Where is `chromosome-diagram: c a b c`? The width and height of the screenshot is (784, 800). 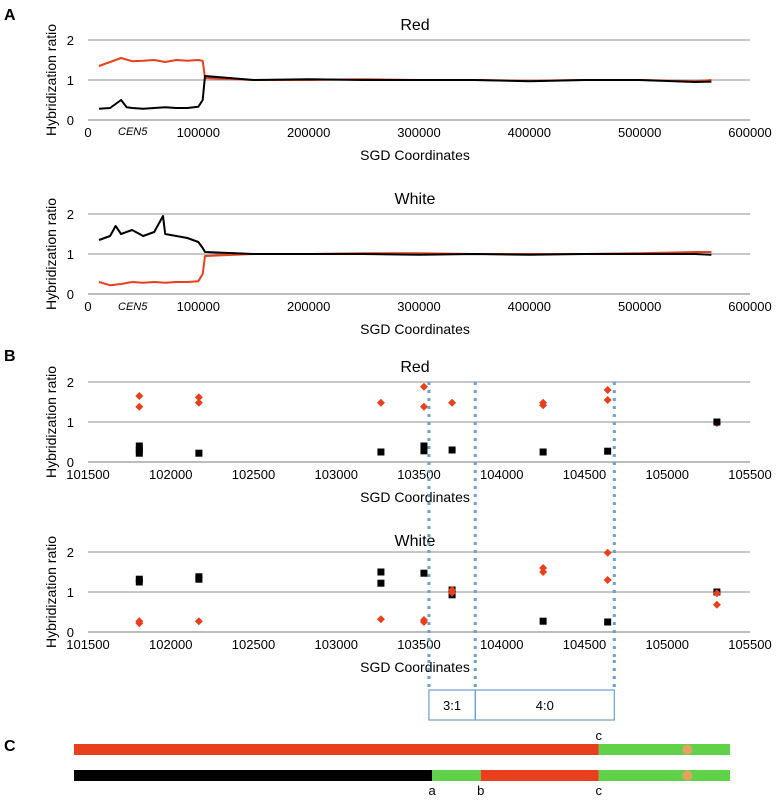 chromosome-diagram: c a b c is located at coordinates (402, 763).